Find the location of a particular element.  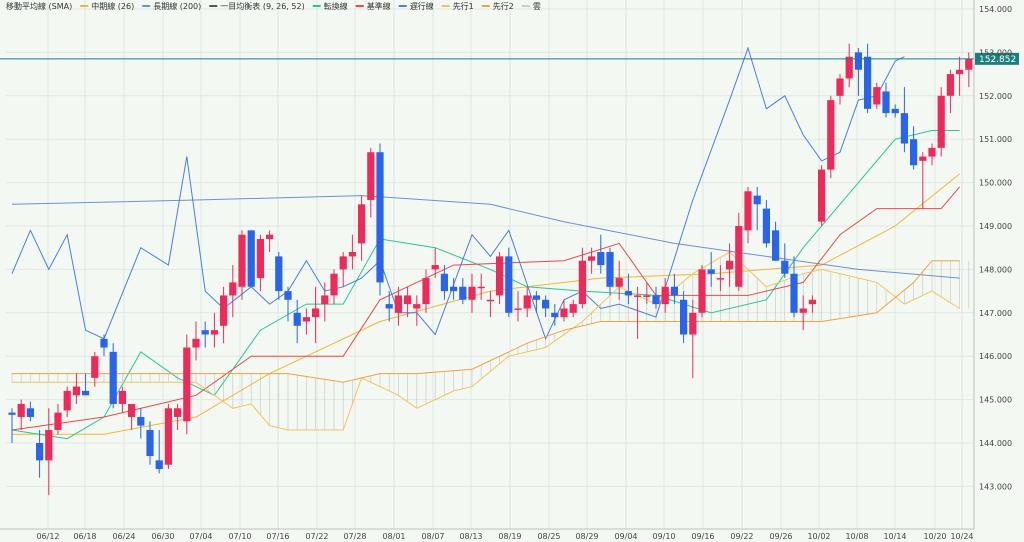

y-tick-label: 149.000 is located at coordinates (995, 226).